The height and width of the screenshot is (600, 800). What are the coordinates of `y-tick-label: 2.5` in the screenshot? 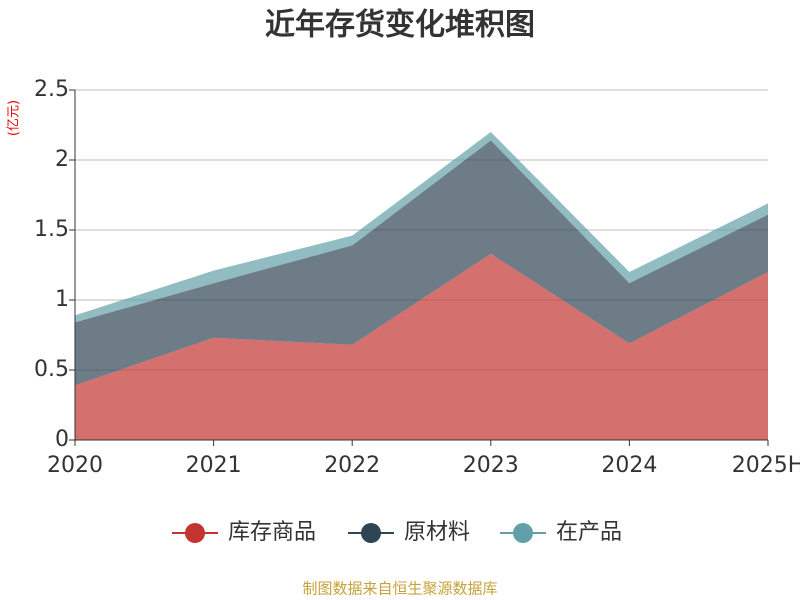 It's located at (51, 89).